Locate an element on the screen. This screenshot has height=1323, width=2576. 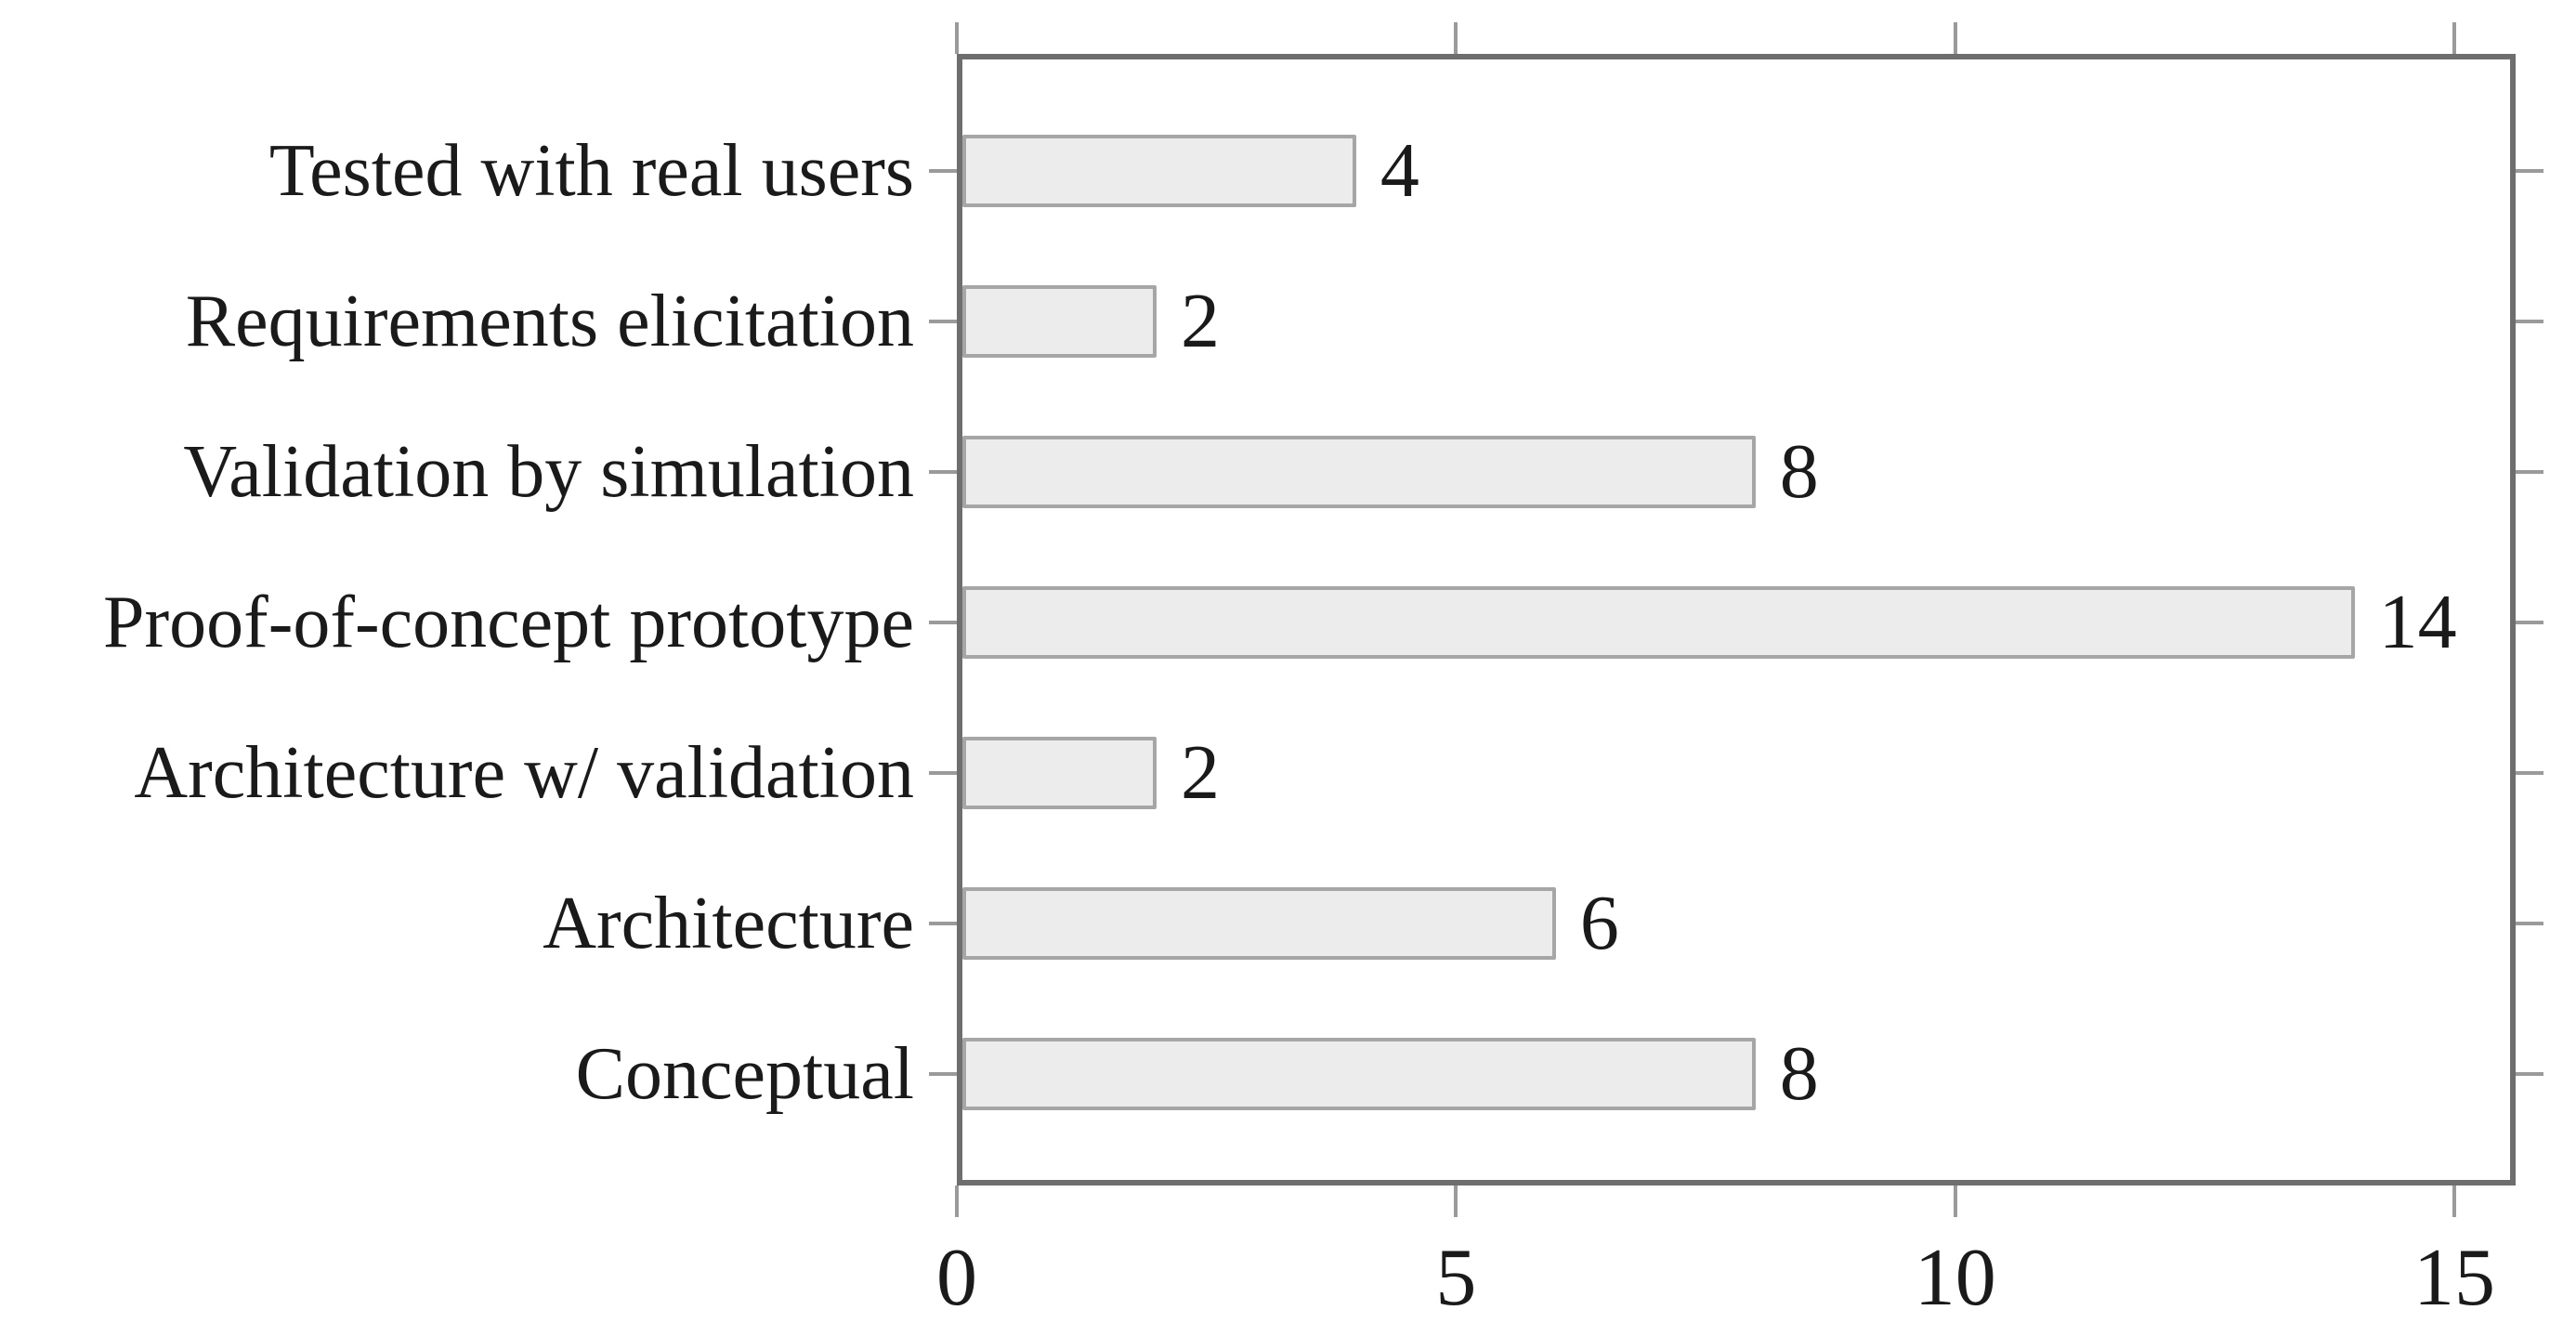
bar-value-label: 14 is located at coordinates (2417, 622).